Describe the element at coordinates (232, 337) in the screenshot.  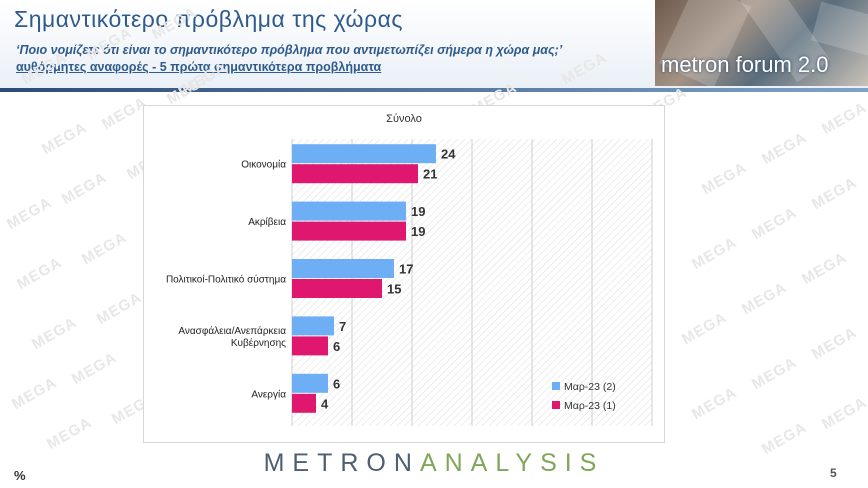
I see `category-label: Ανασφάλεια/Ανεπάρκεια Κυβέρνησης` at that location.